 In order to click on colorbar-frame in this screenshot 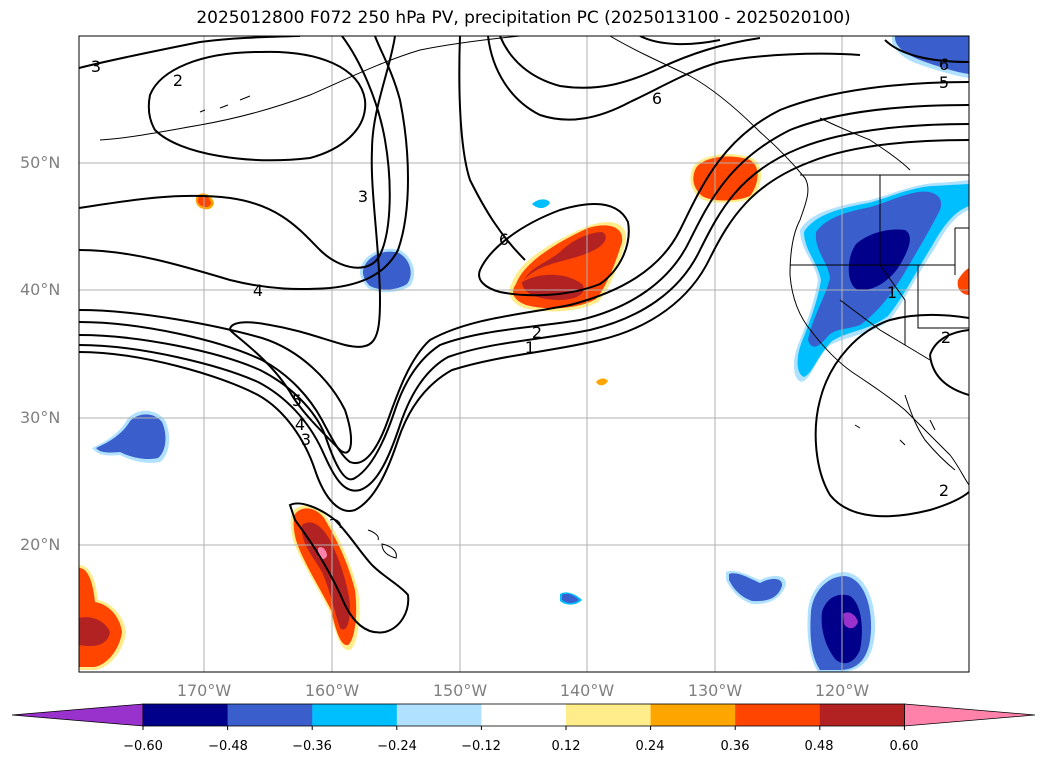, I will do `click(523, 715)`.